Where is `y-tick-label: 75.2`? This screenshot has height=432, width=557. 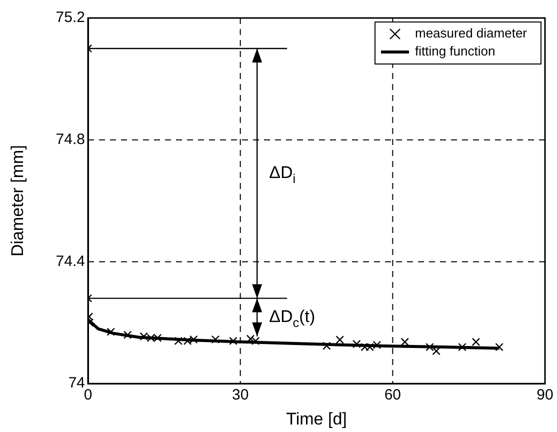 y-tick-label: 75.2 is located at coordinates (70, 17).